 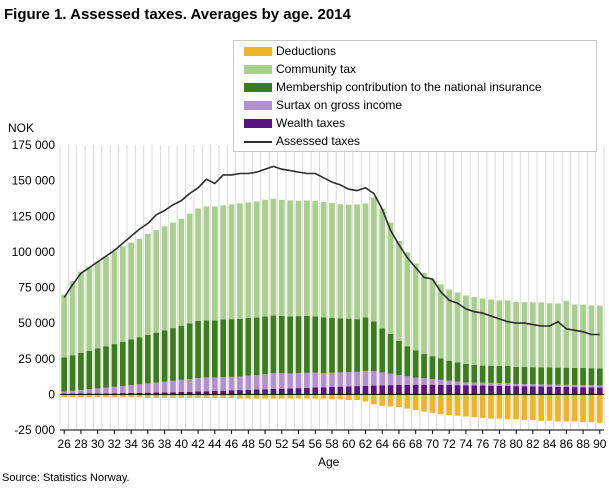 What do you see at coordinates (332, 413) in the screenshot?
I see `axes` at bounding box center [332, 413].